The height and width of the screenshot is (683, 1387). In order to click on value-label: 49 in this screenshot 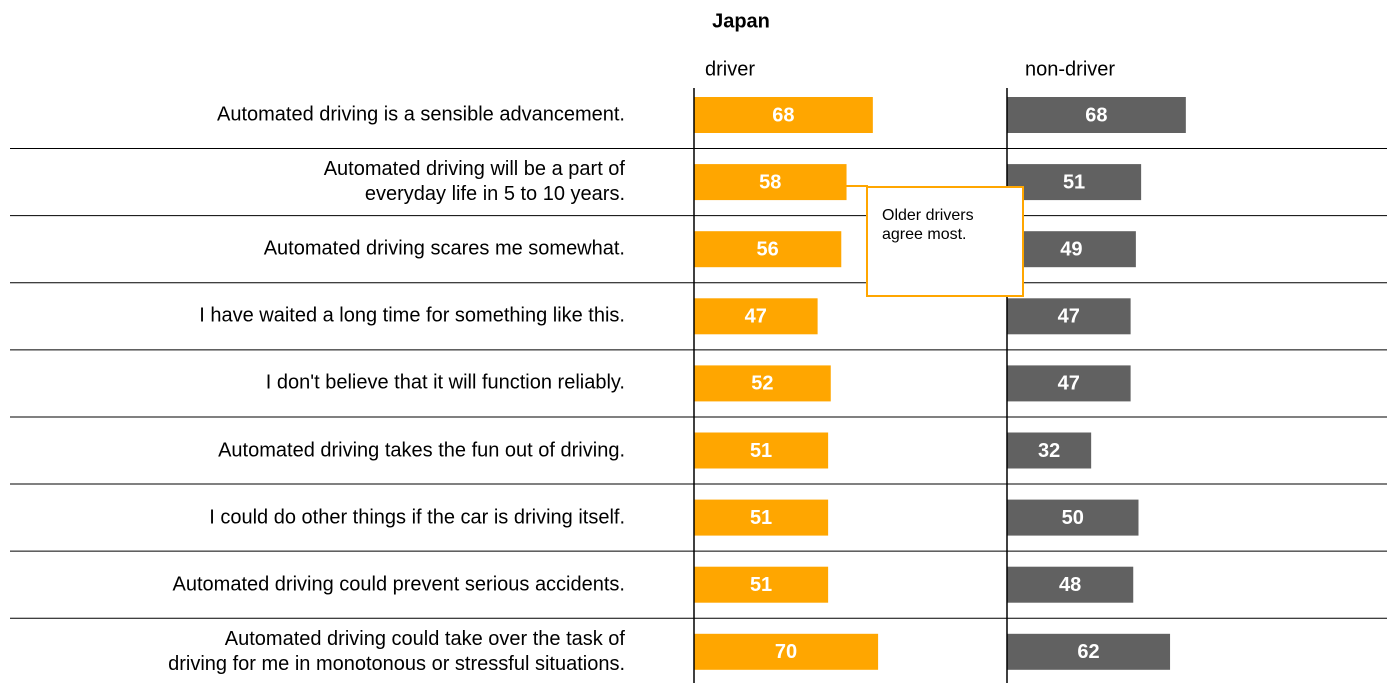, I will do `click(1071, 249)`.